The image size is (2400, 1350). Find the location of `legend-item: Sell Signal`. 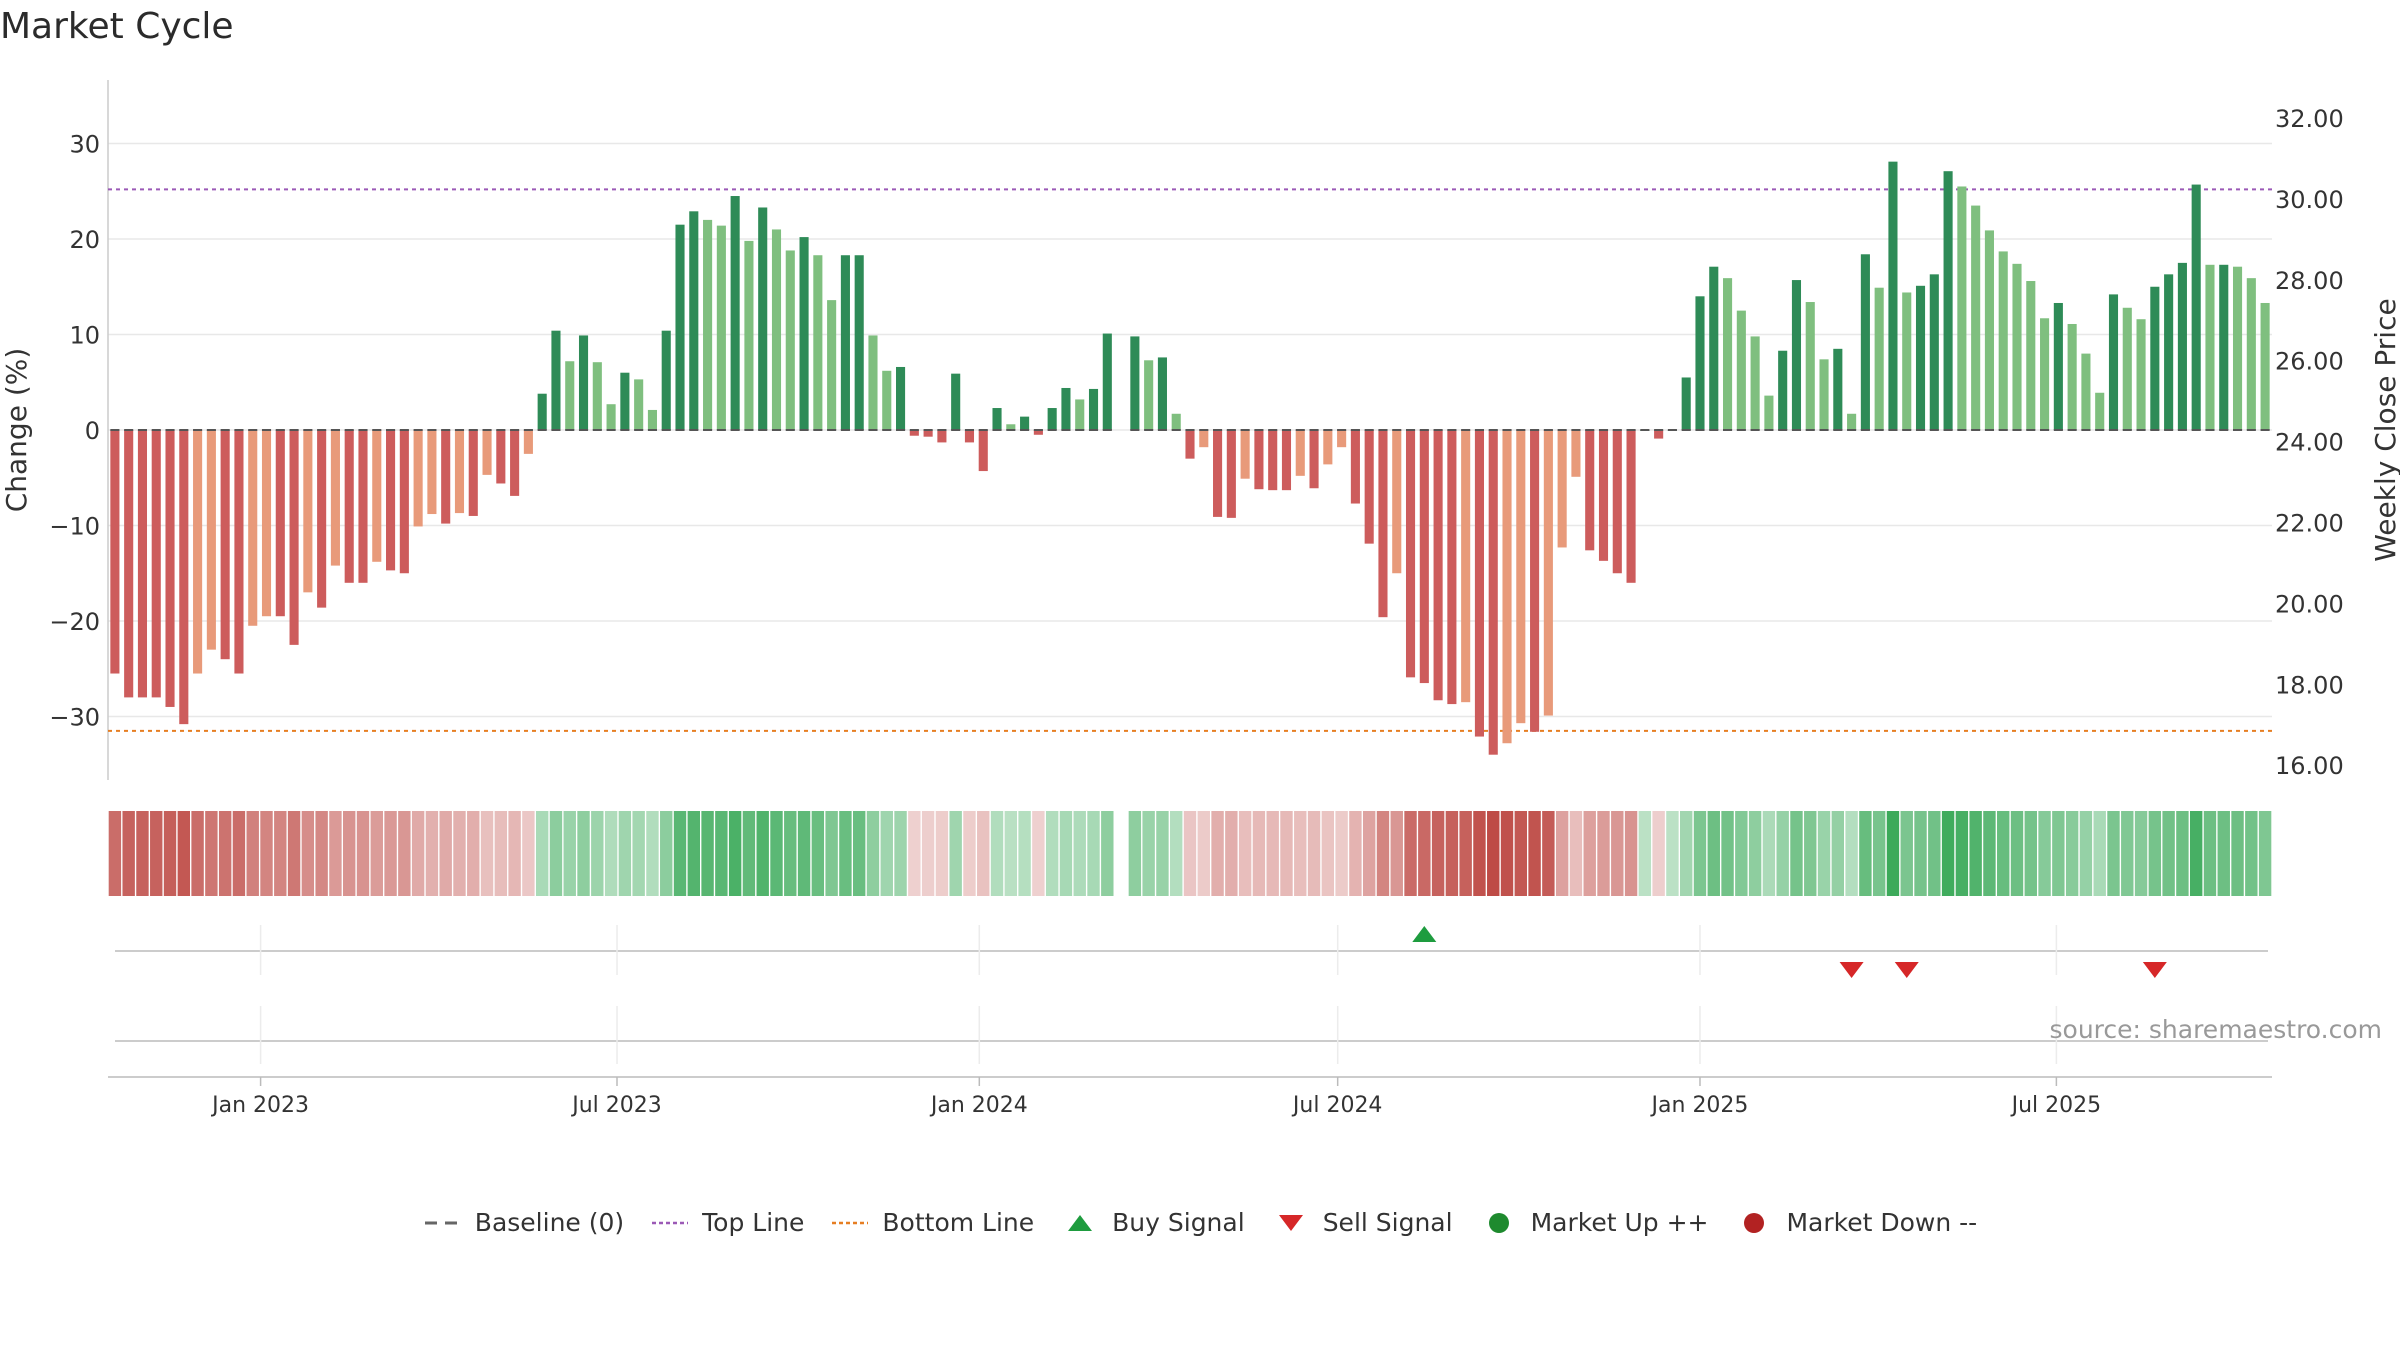

legend-item: Sell Signal is located at coordinates (1362, 1222).